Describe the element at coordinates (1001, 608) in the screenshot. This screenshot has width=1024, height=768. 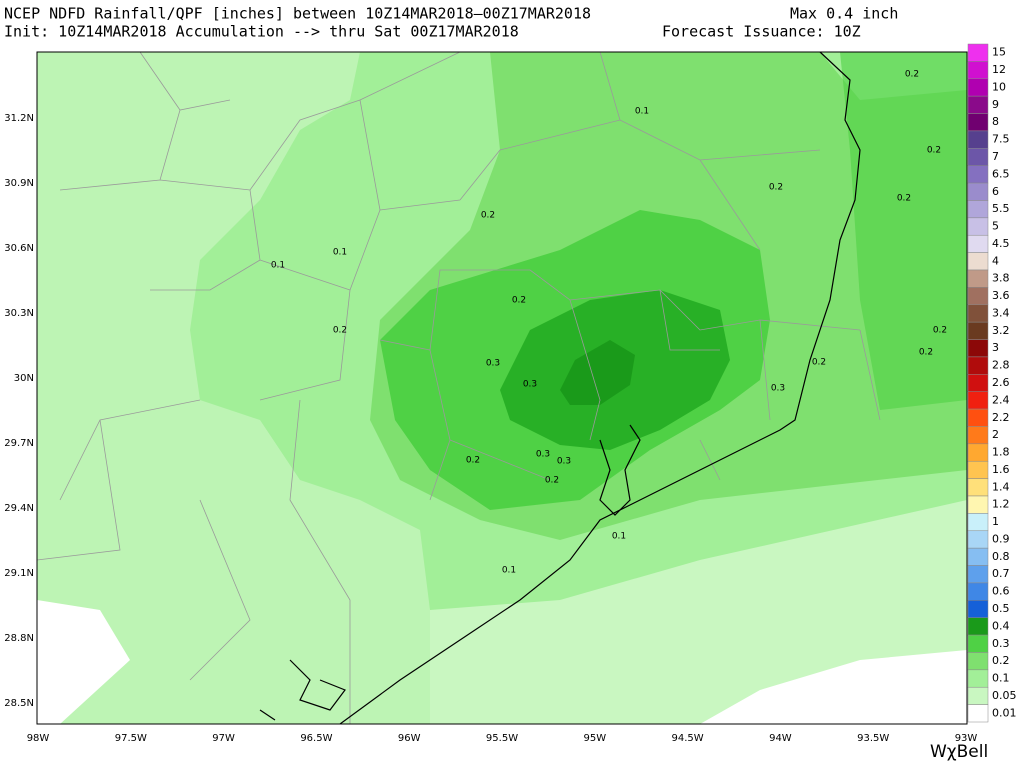
I see `colorbar-label: 0.5` at that location.